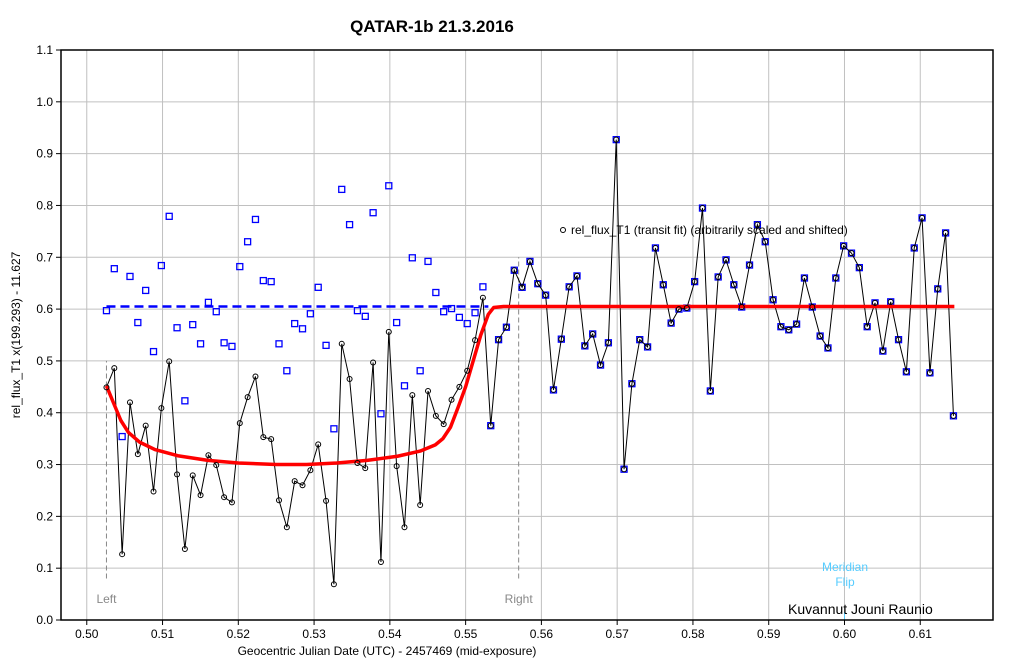 This screenshot has width=1010, height=660. Describe the element at coordinates (44, 516) in the screenshot. I see `y-tick-label: 0.2` at that location.